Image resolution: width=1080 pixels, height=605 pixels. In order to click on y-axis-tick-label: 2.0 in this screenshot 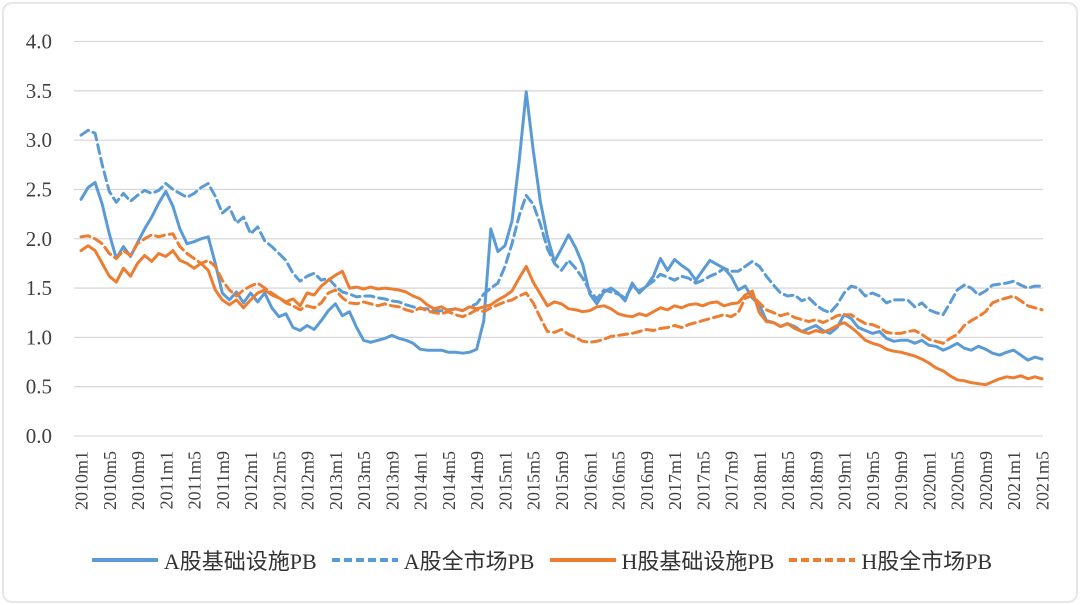, I will do `click(39, 239)`.